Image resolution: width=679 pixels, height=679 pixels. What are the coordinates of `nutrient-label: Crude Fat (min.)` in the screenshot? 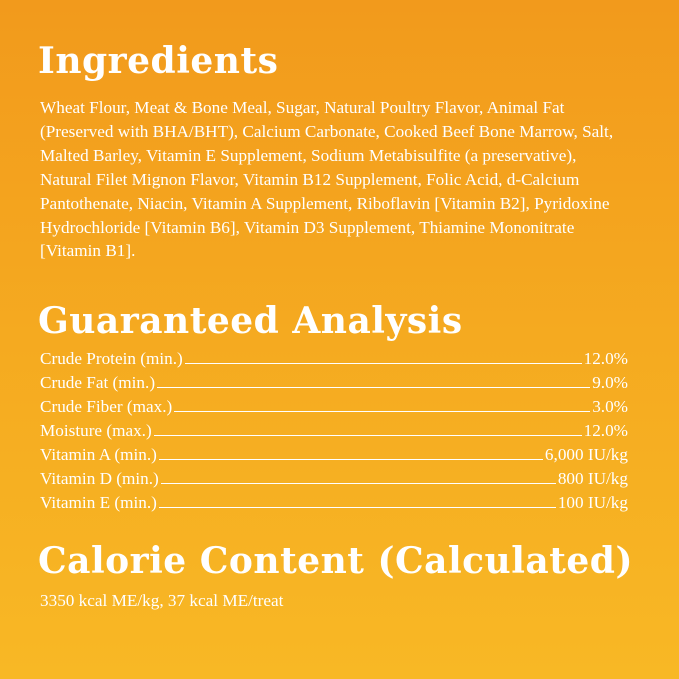 It's located at (98, 382).